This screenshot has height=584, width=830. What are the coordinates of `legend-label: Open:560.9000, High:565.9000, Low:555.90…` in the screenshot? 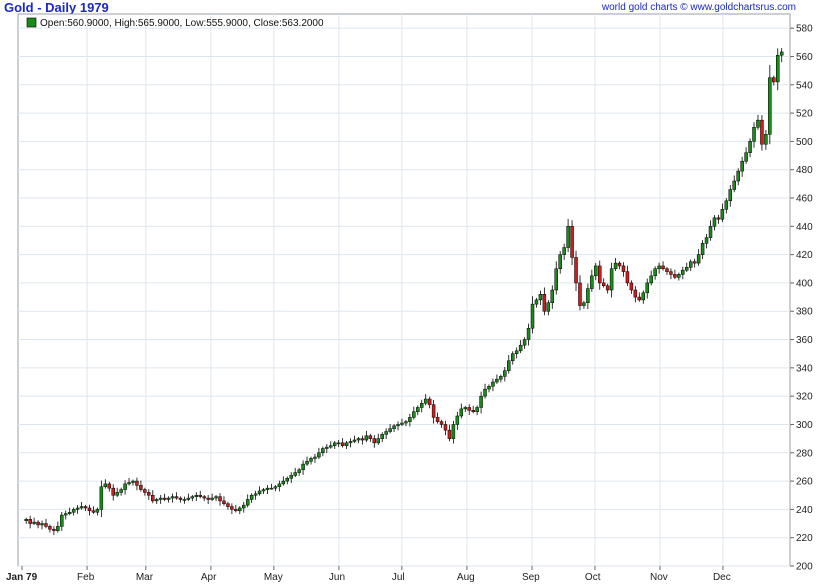 It's located at (182, 23).